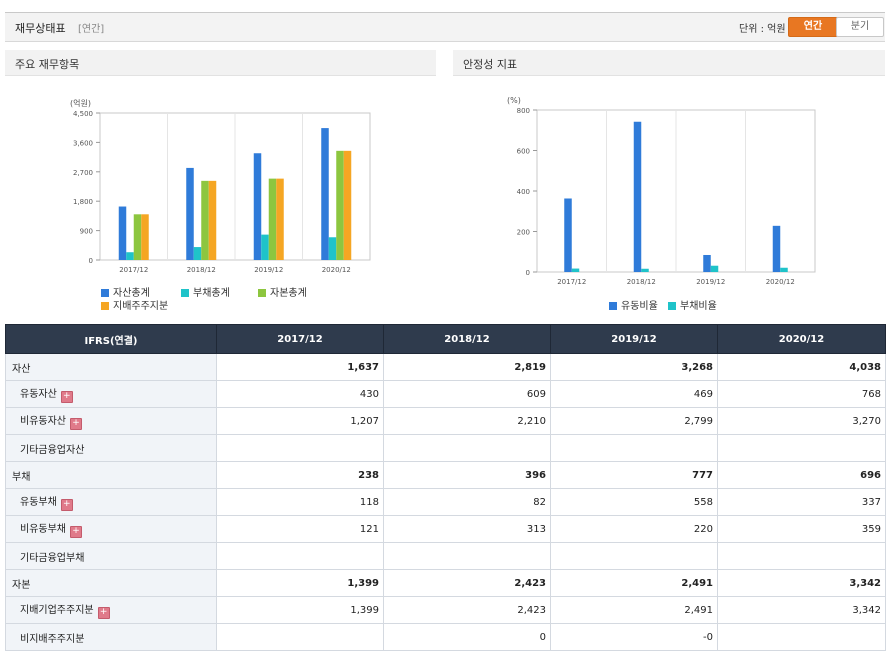 The width and height of the screenshot is (890, 658). What do you see at coordinates (40, 28) in the screenshot?
I see `section-title: 재무상태표` at bounding box center [40, 28].